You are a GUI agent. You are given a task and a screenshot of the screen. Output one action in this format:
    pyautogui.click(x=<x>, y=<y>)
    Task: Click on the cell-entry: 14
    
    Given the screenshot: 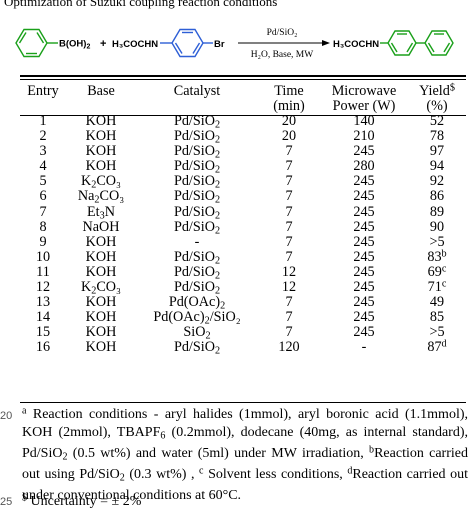 What is the action you would take?
    pyautogui.click(x=43, y=317)
    